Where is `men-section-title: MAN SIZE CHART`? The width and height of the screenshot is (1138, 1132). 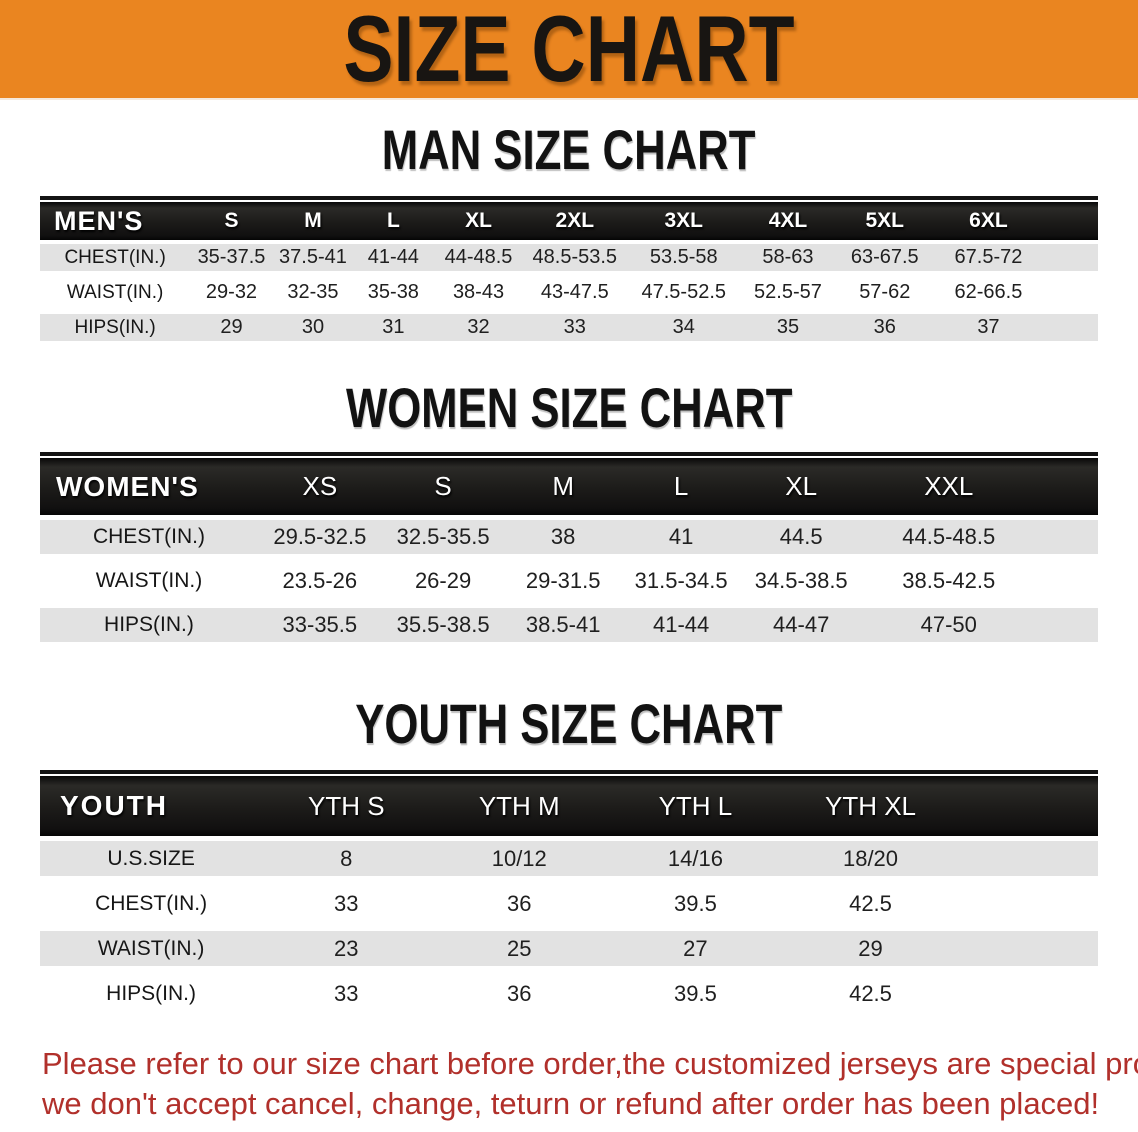 men-section-title: MAN SIZE CHART is located at coordinates (569, 149).